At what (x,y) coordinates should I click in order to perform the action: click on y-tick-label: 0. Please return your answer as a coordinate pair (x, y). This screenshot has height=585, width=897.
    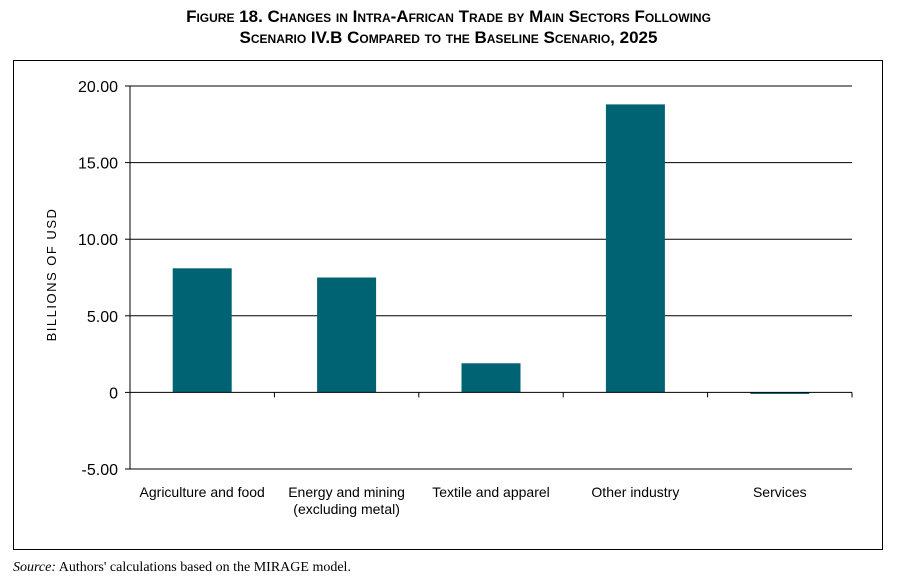
    Looking at the image, I should click on (113, 393).